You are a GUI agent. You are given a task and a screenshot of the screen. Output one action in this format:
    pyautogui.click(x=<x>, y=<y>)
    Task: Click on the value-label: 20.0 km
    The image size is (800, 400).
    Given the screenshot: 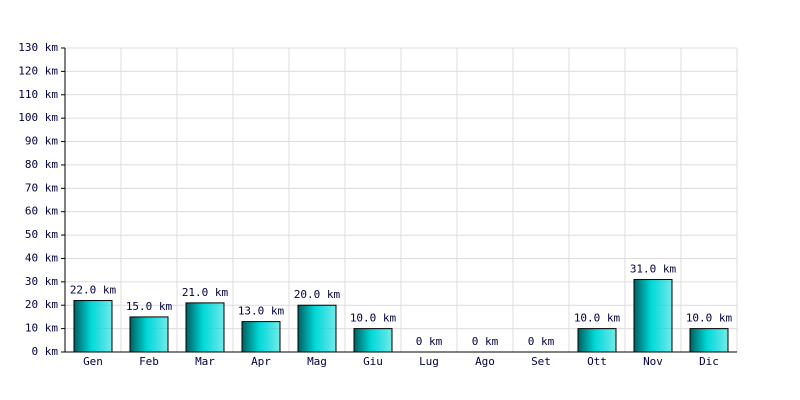 What is the action you would take?
    pyautogui.click(x=317, y=294)
    